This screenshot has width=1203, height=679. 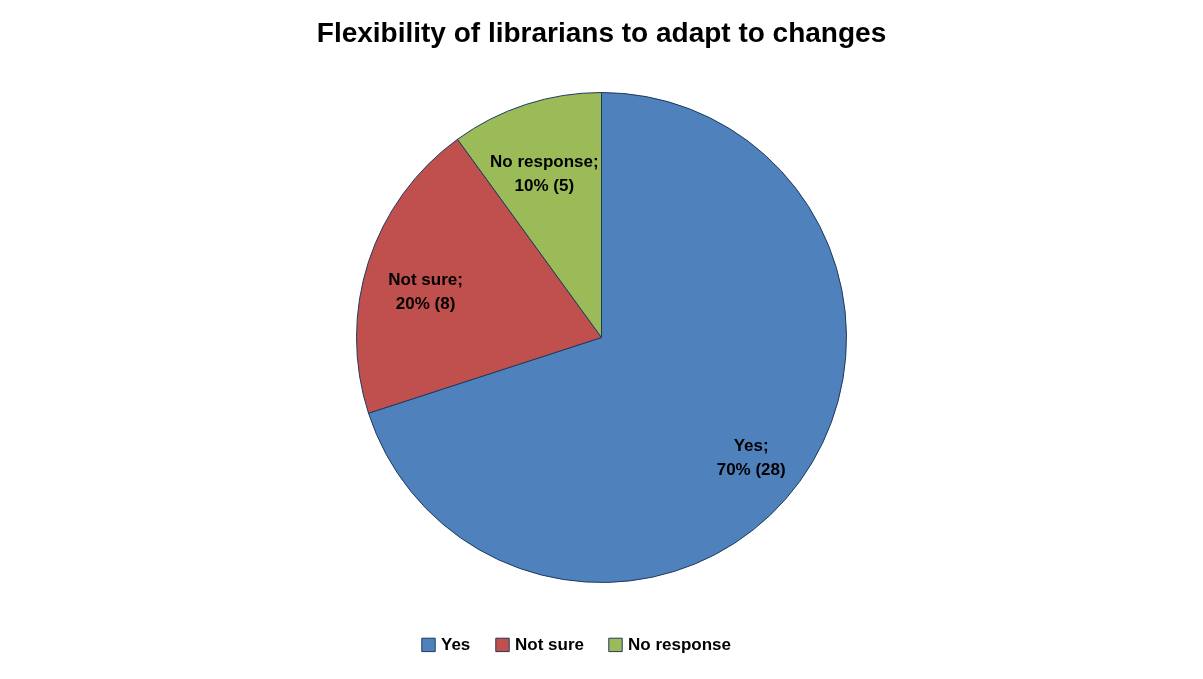 What do you see at coordinates (456, 644) in the screenshot?
I see `legend-label: Yes` at bounding box center [456, 644].